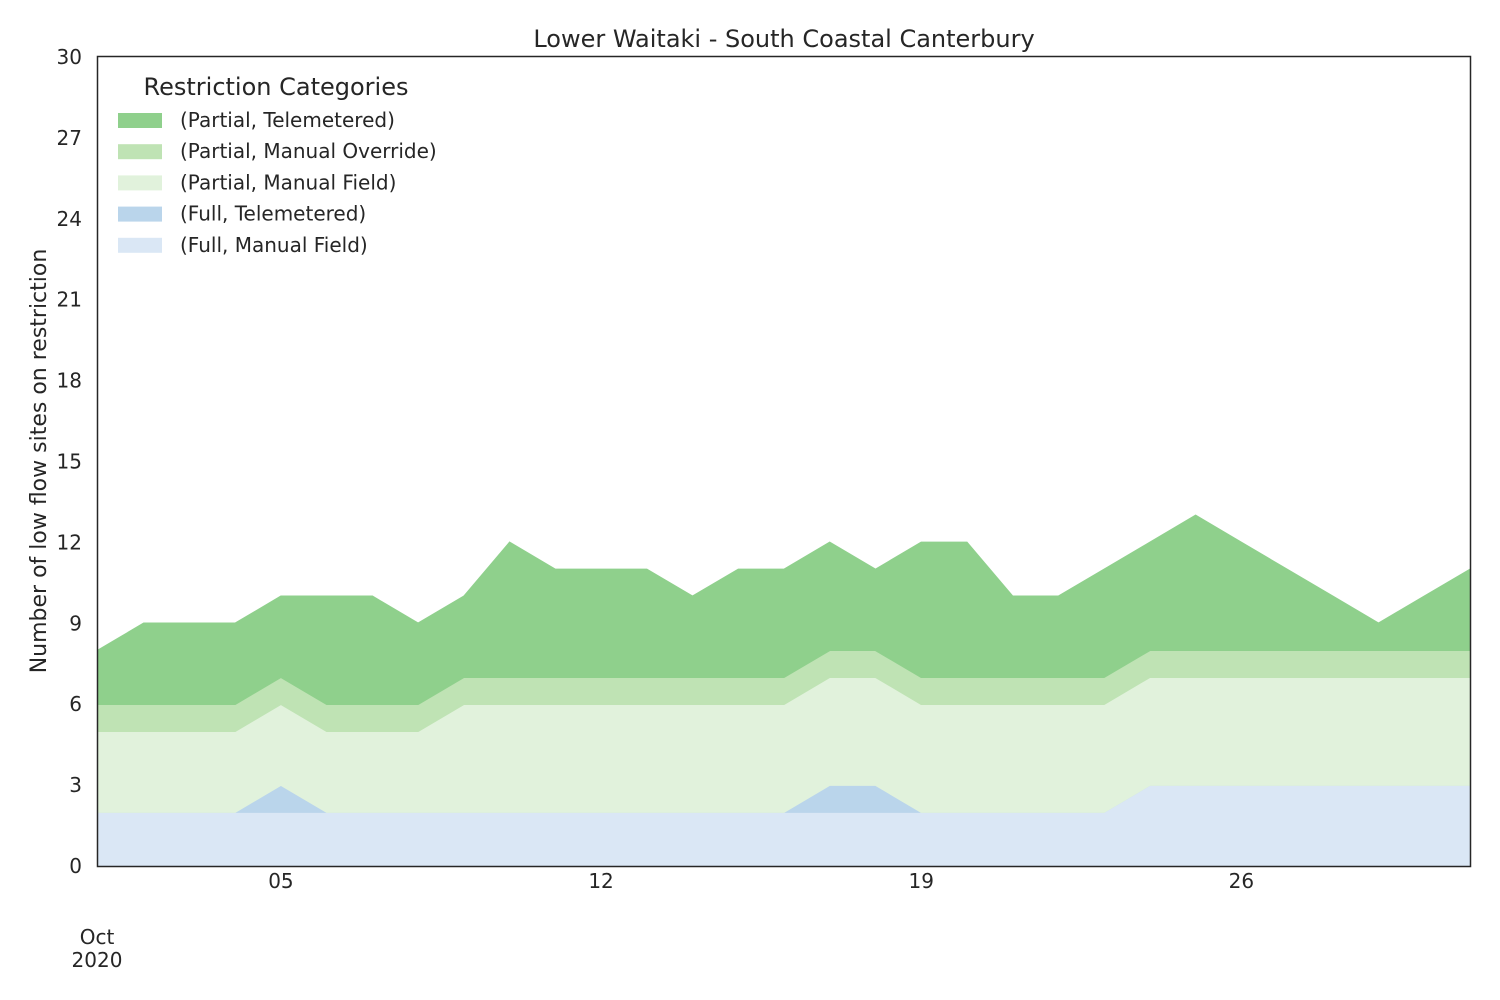  Describe the element at coordinates (276, 87) in the screenshot. I see `legend-title: Restriction Categories` at that location.